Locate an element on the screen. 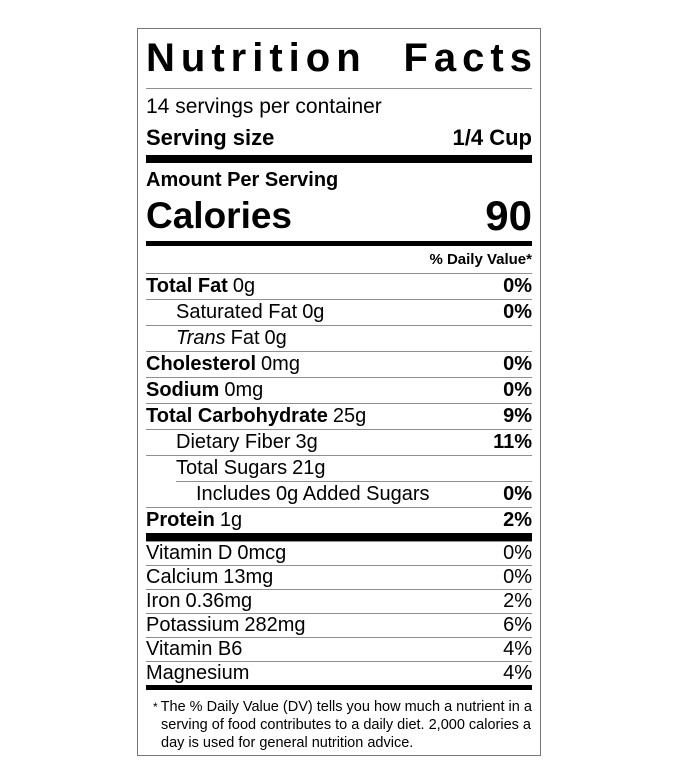 The width and height of the screenshot is (679, 781). separator-bar-medium-bottom is located at coordinates (339, 687).